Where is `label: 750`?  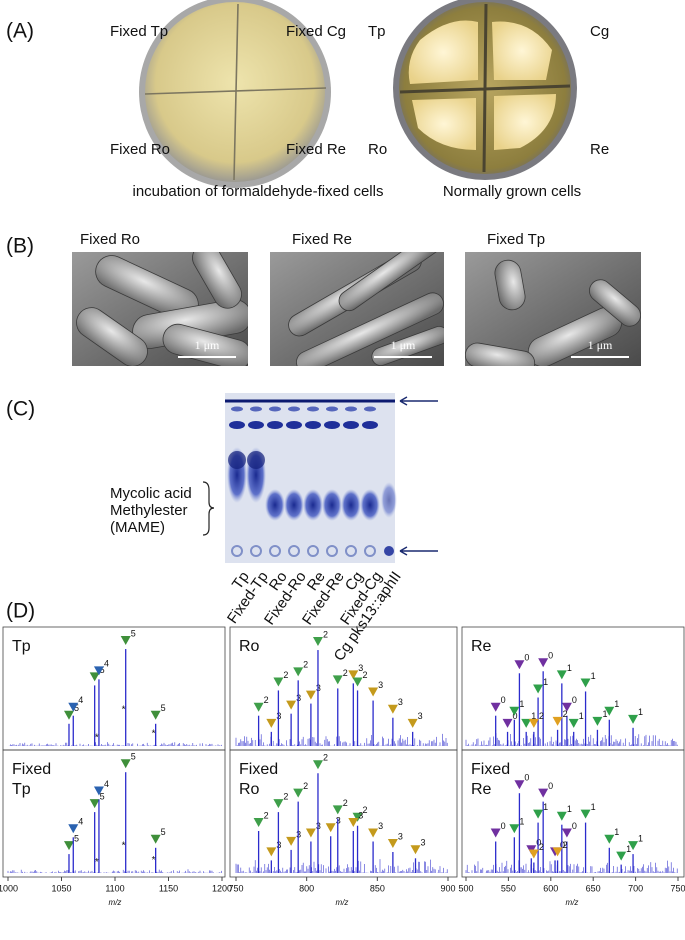
label: 750 is located at coordinates (677, 888).